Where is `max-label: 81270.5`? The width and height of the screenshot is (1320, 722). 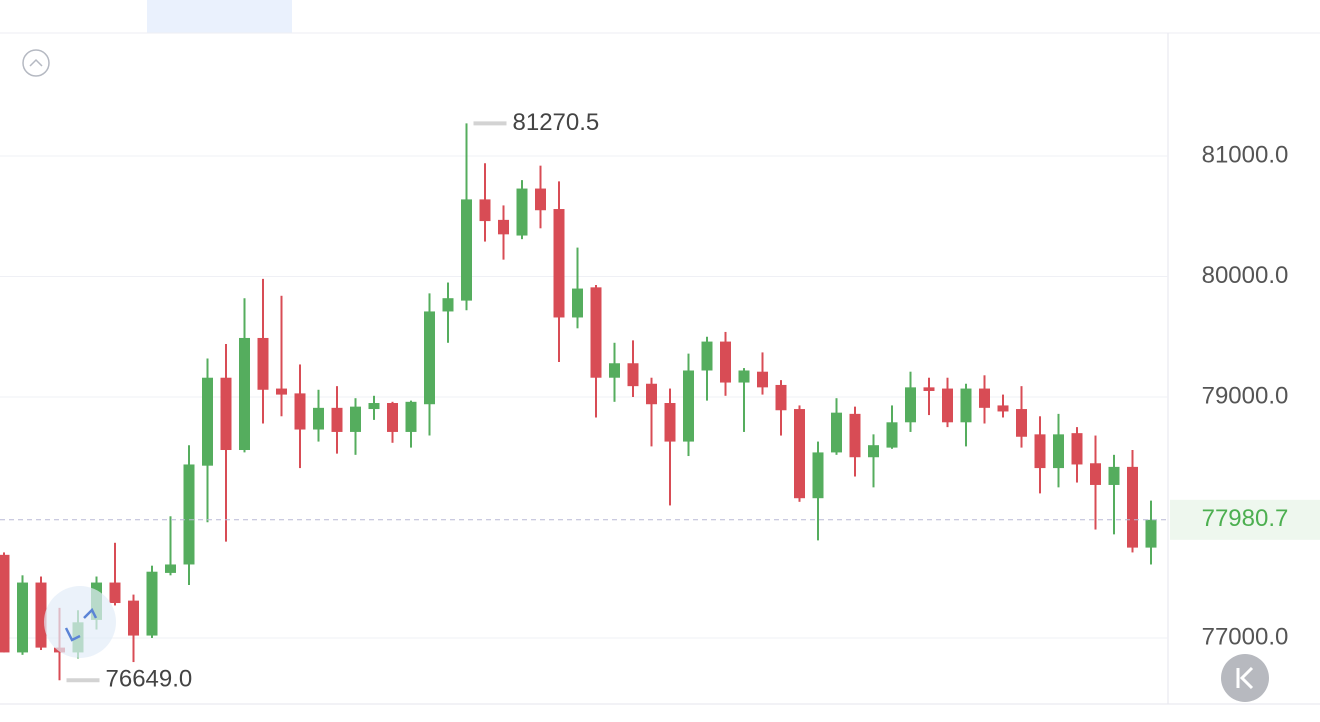 max-label: 81270.5 is located at coordinates (556, 122).